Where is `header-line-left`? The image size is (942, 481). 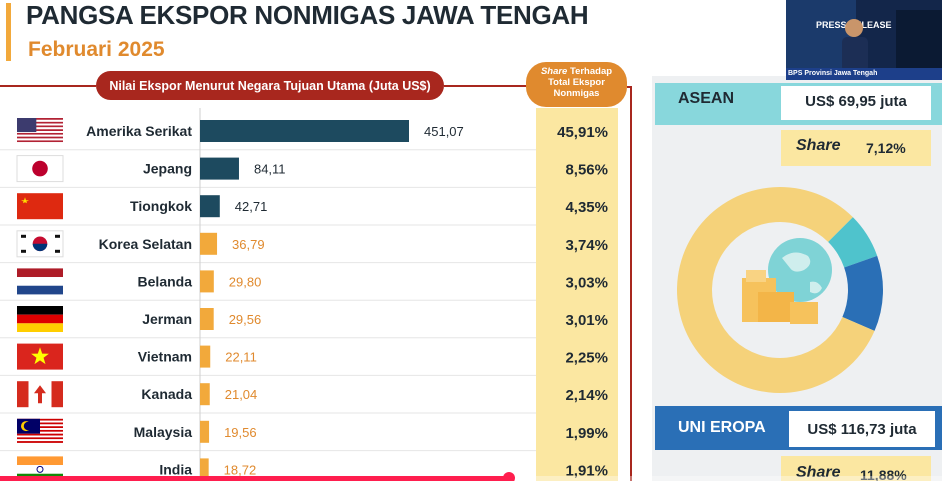 header-line-left is located at coordinates (48, 86).